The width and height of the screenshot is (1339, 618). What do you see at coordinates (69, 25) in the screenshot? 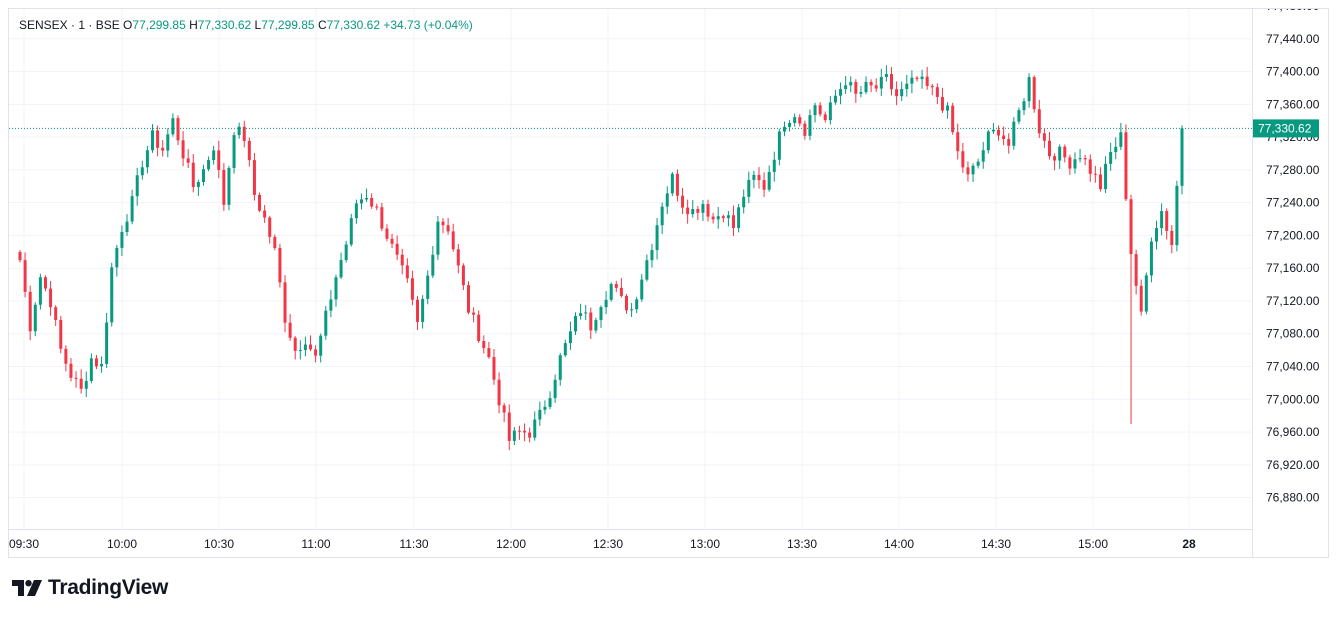
I see `legend-symbol: SENSEX · 1 · BSE` at bounding box center [69, 25].